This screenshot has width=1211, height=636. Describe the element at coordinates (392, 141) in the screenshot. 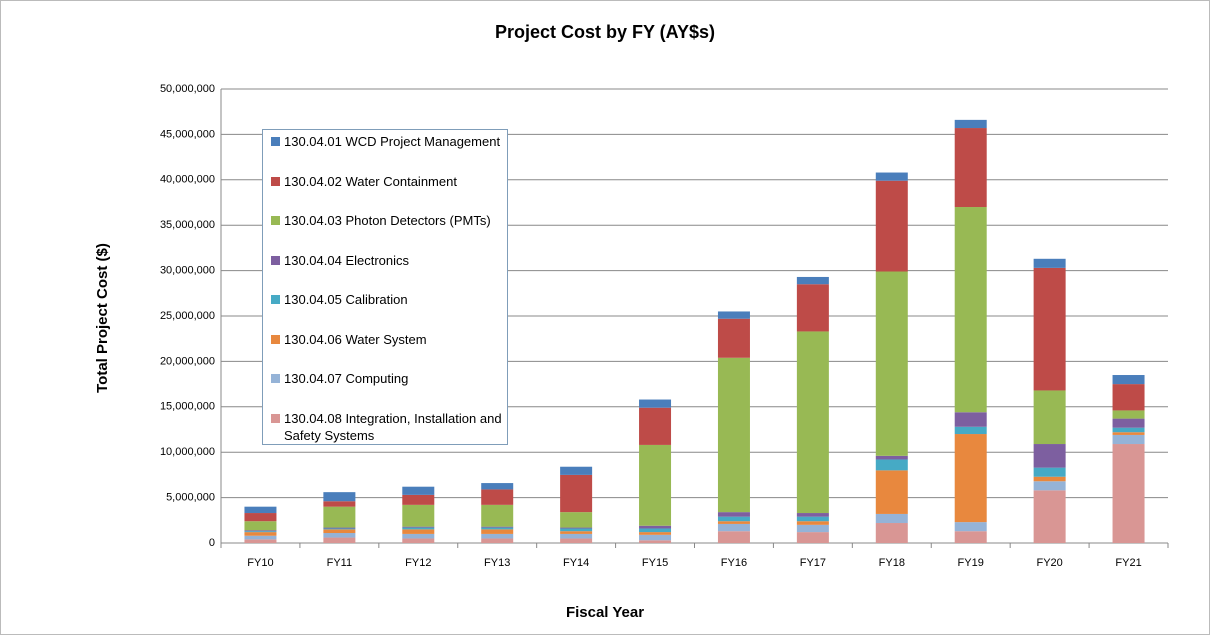

I see `legend-label: 130.04.01 WCD Project Management` at that location.